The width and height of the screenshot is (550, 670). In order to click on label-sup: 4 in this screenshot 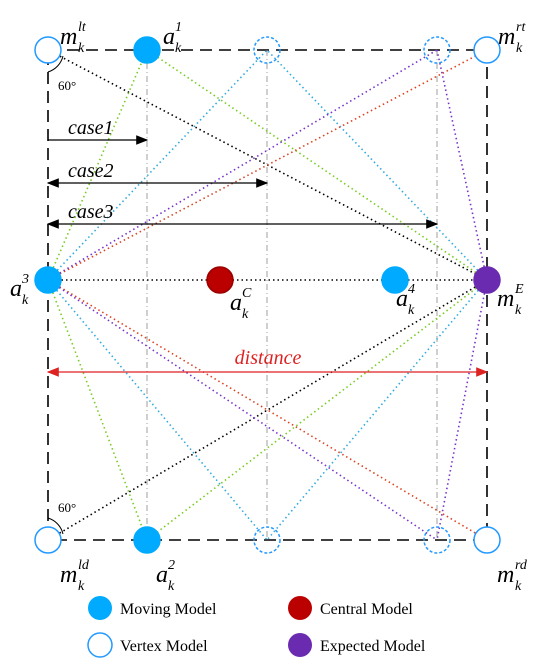, I will do `click(411, 289)`.